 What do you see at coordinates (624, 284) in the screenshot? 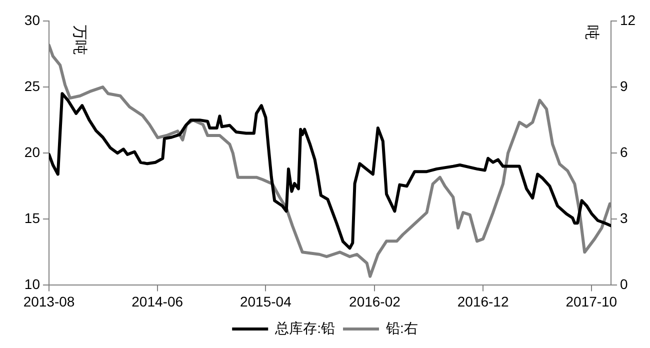
I see `y2-tick-label: 0` at bounding box center [624, 284].